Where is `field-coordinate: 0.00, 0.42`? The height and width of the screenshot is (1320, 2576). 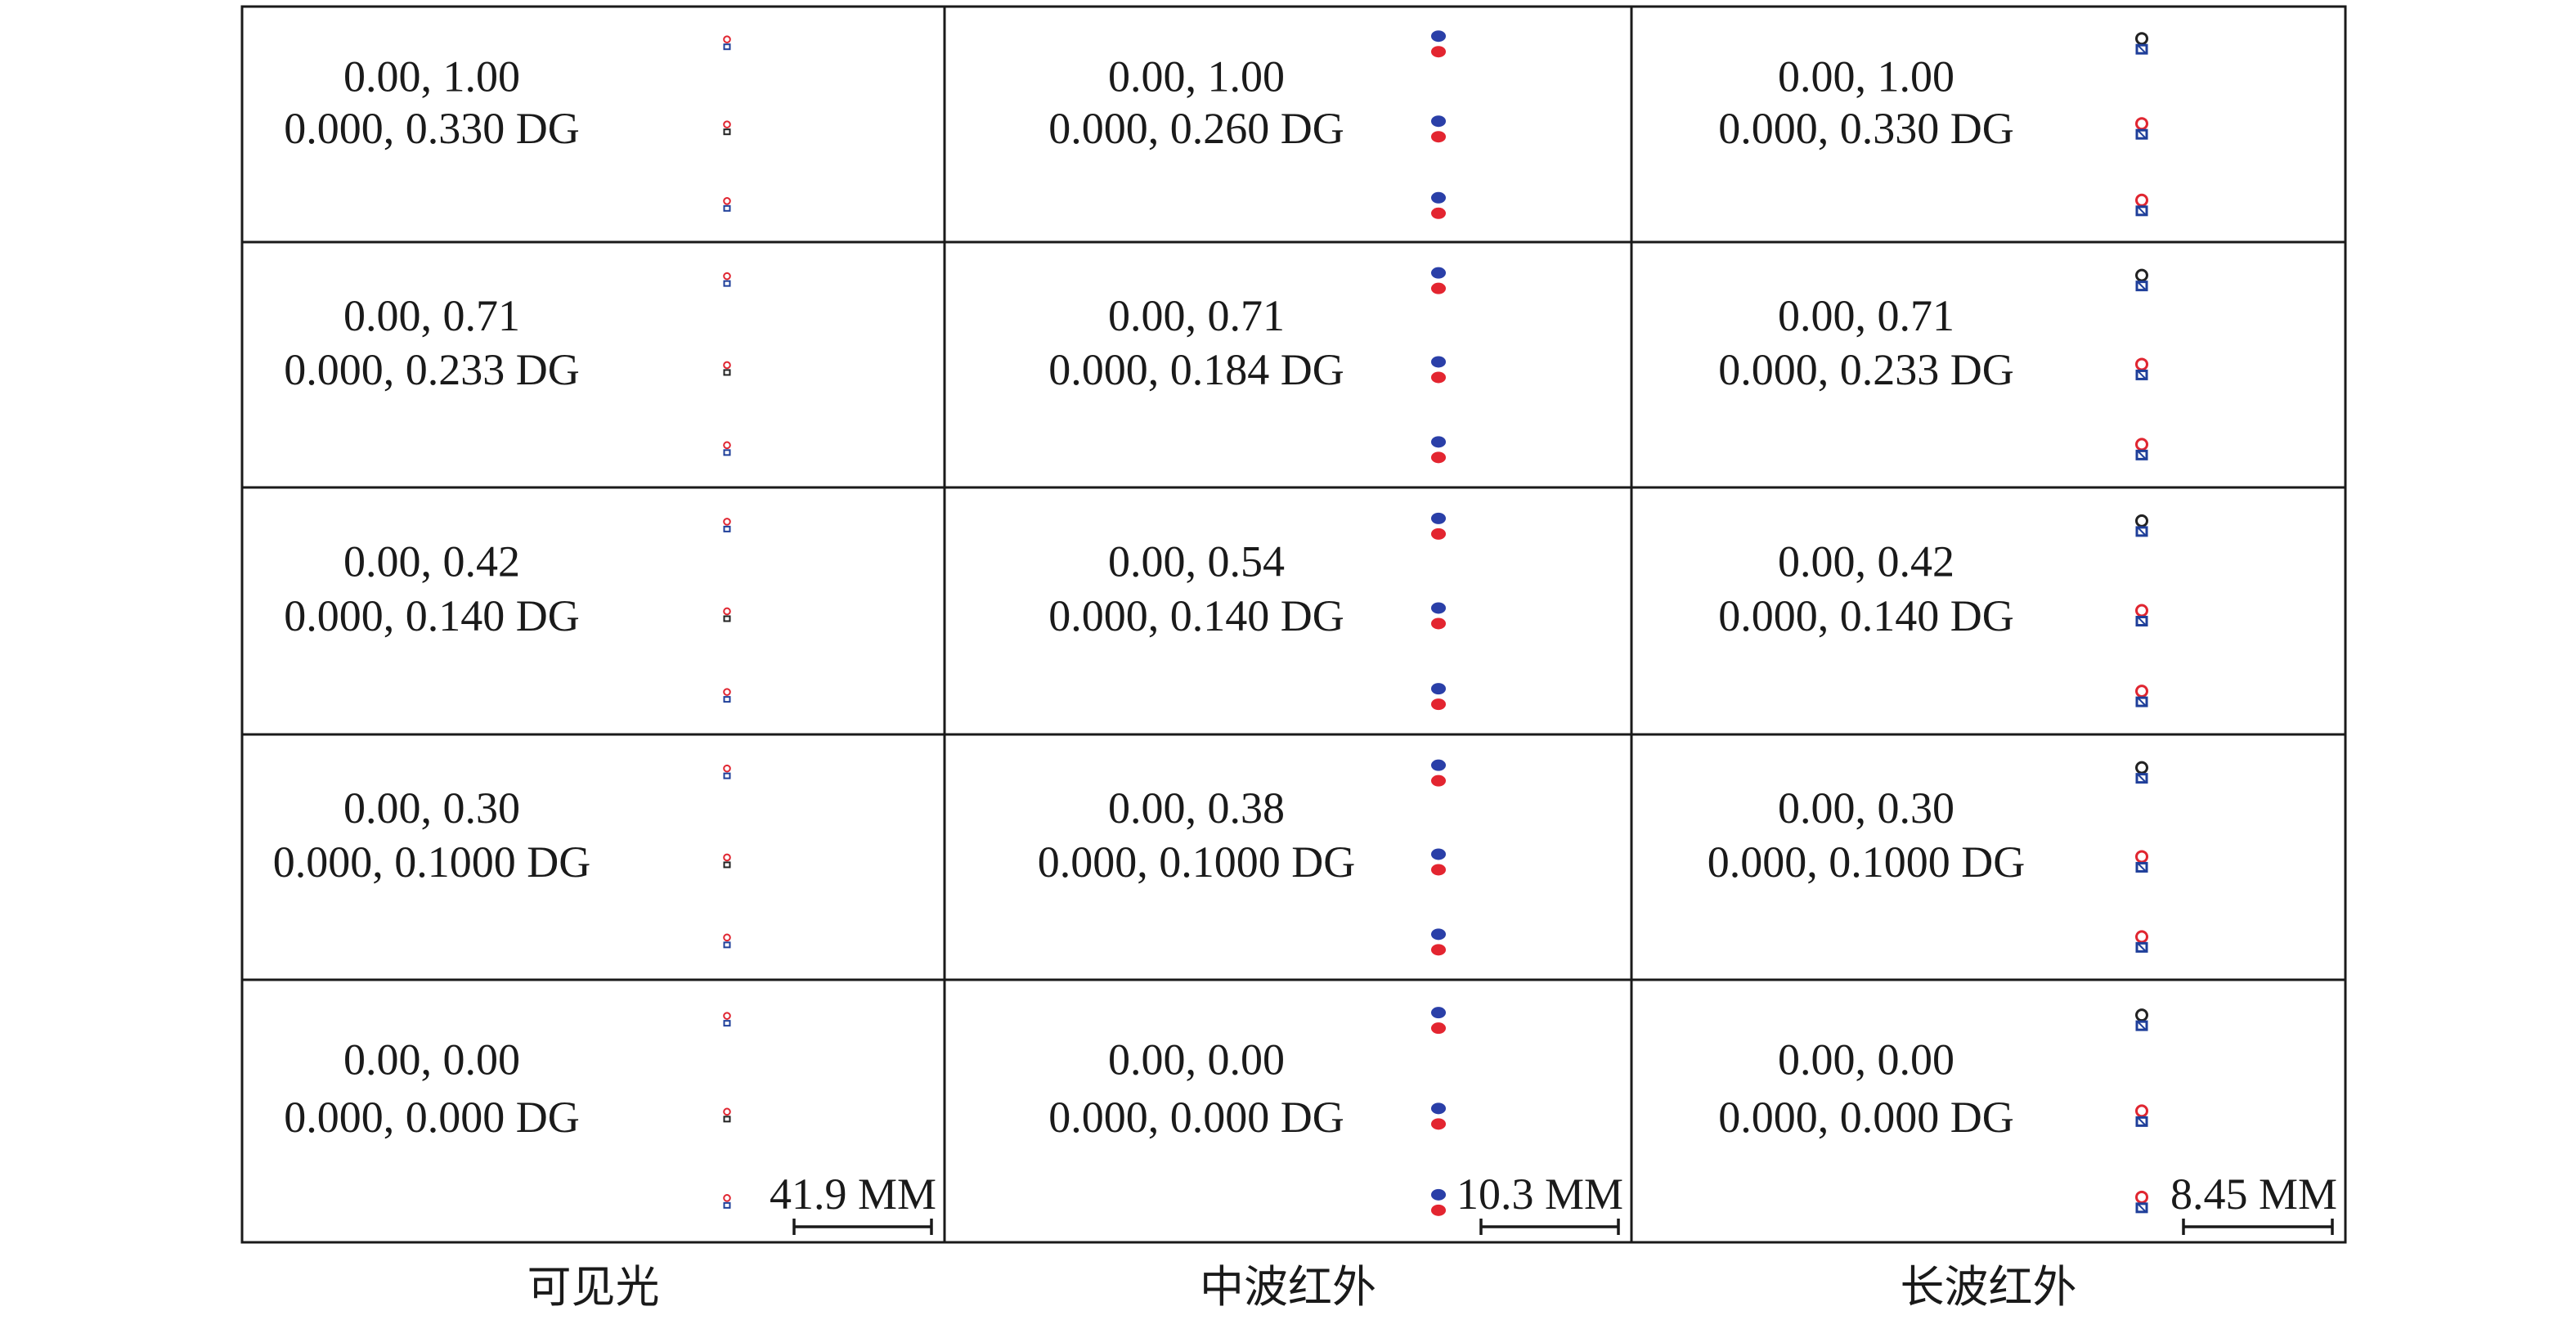 field-coordinate: 0.00, 0.42 is located at coordinates (431, 561).